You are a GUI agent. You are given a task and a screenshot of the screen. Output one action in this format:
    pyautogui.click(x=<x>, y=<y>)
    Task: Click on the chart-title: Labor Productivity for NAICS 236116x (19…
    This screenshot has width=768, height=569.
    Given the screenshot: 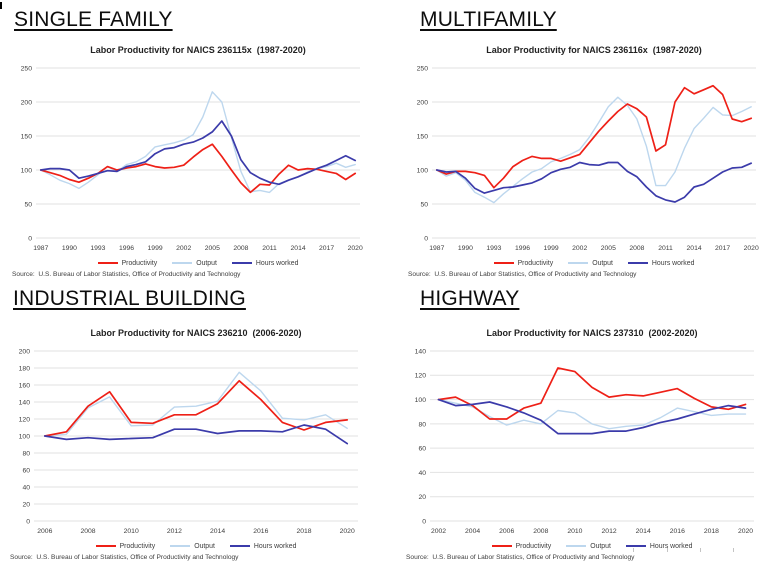 What is the action you would take?
    pyautogui.click(x=594, y=50)
    